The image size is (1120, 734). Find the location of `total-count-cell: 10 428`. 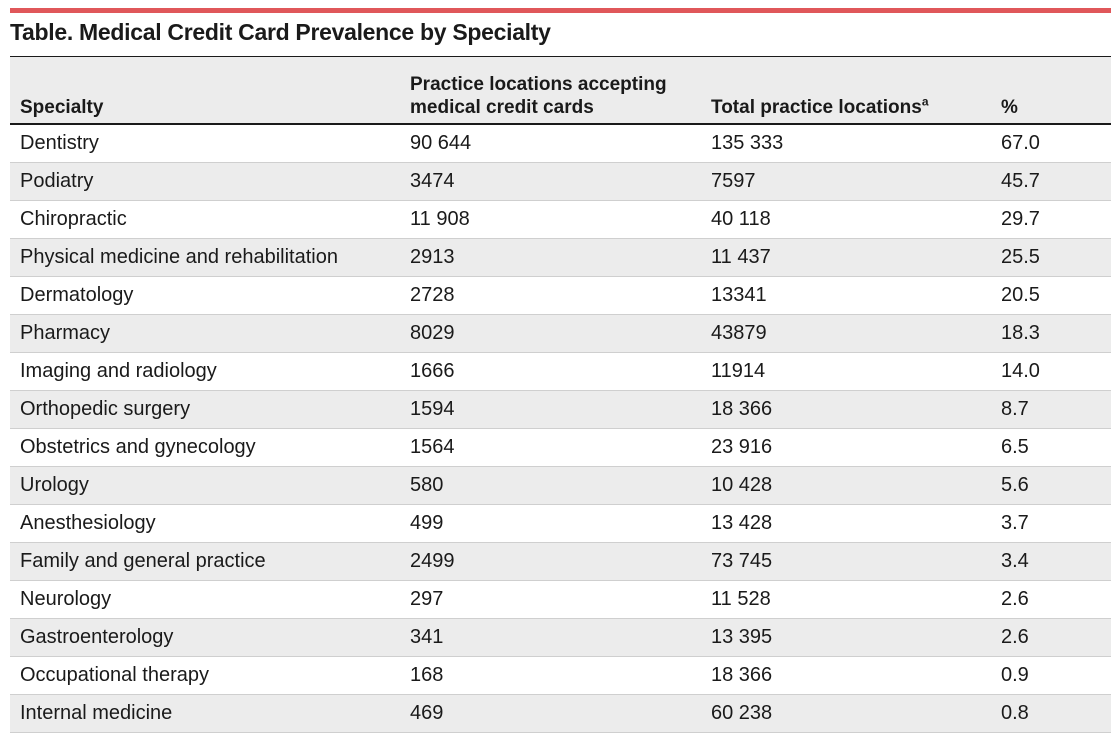

total-count-cell: 10 428 is located at coordinates (846, 485).